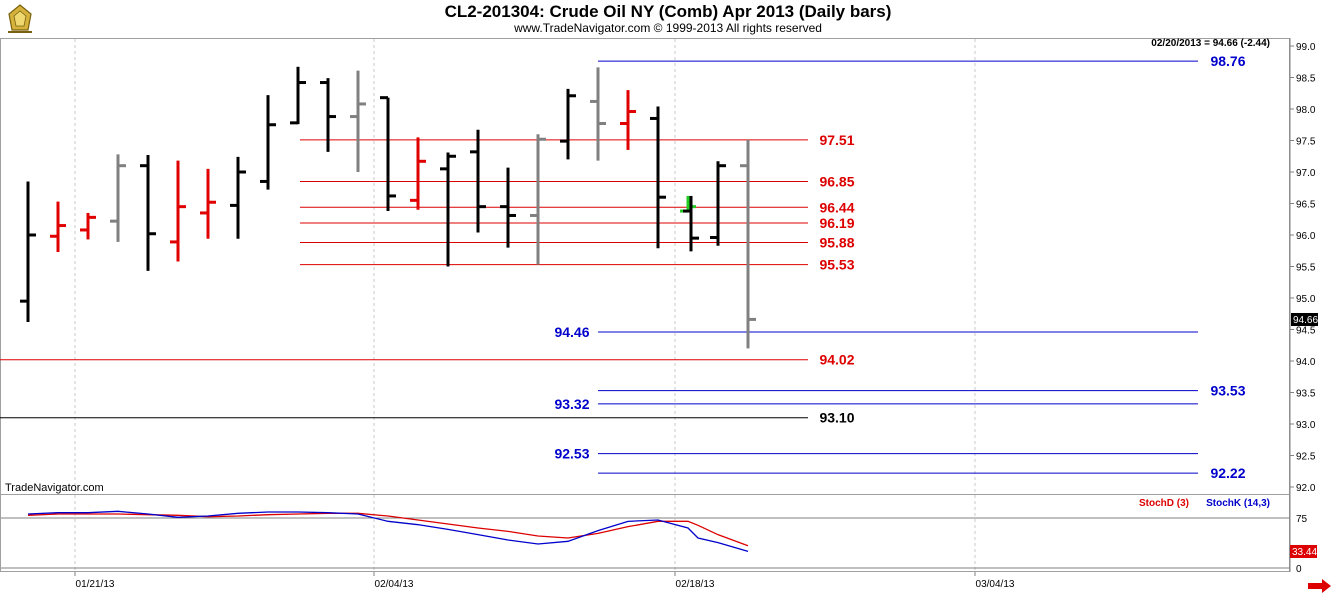 The width and height of the screenshot is (1336, 594). What do you see at coordinates (571, 454) in the screenshot?
I see `level-label-92.53: 92.53` at bounding box center [571, 454].